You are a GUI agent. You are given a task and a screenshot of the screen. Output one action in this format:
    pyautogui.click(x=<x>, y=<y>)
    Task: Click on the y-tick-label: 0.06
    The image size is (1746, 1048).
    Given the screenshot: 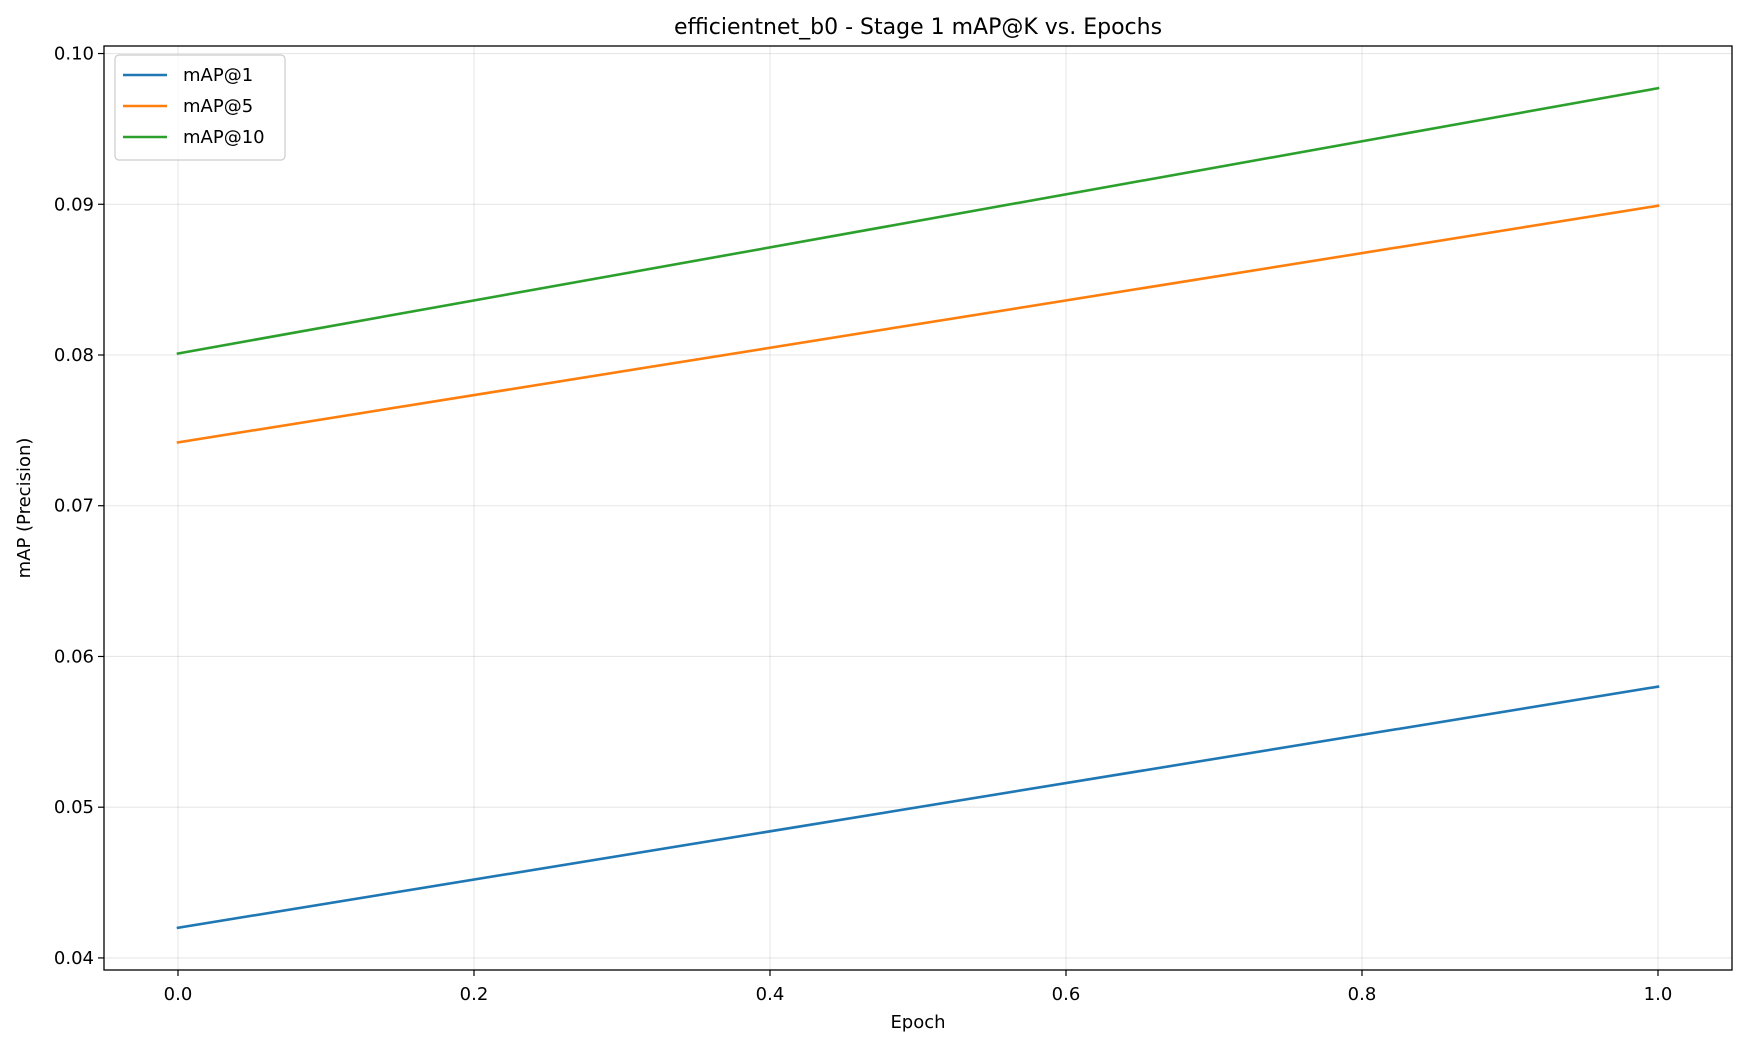 What is the action you would take?
    pyautogui.click(x=74, y=656)
    